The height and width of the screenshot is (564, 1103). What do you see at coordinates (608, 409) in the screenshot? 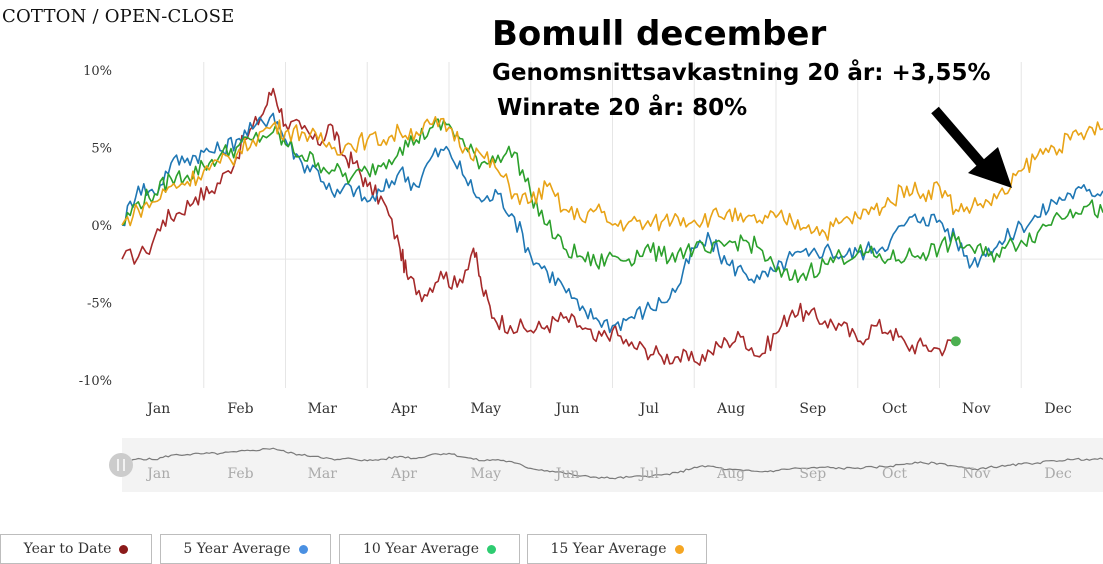
I see `x-axis-ticks: Jan Feb Mar Apr May Jun Jul Aug Sep Oct Nov Dec` at bounding box center [608, 409].